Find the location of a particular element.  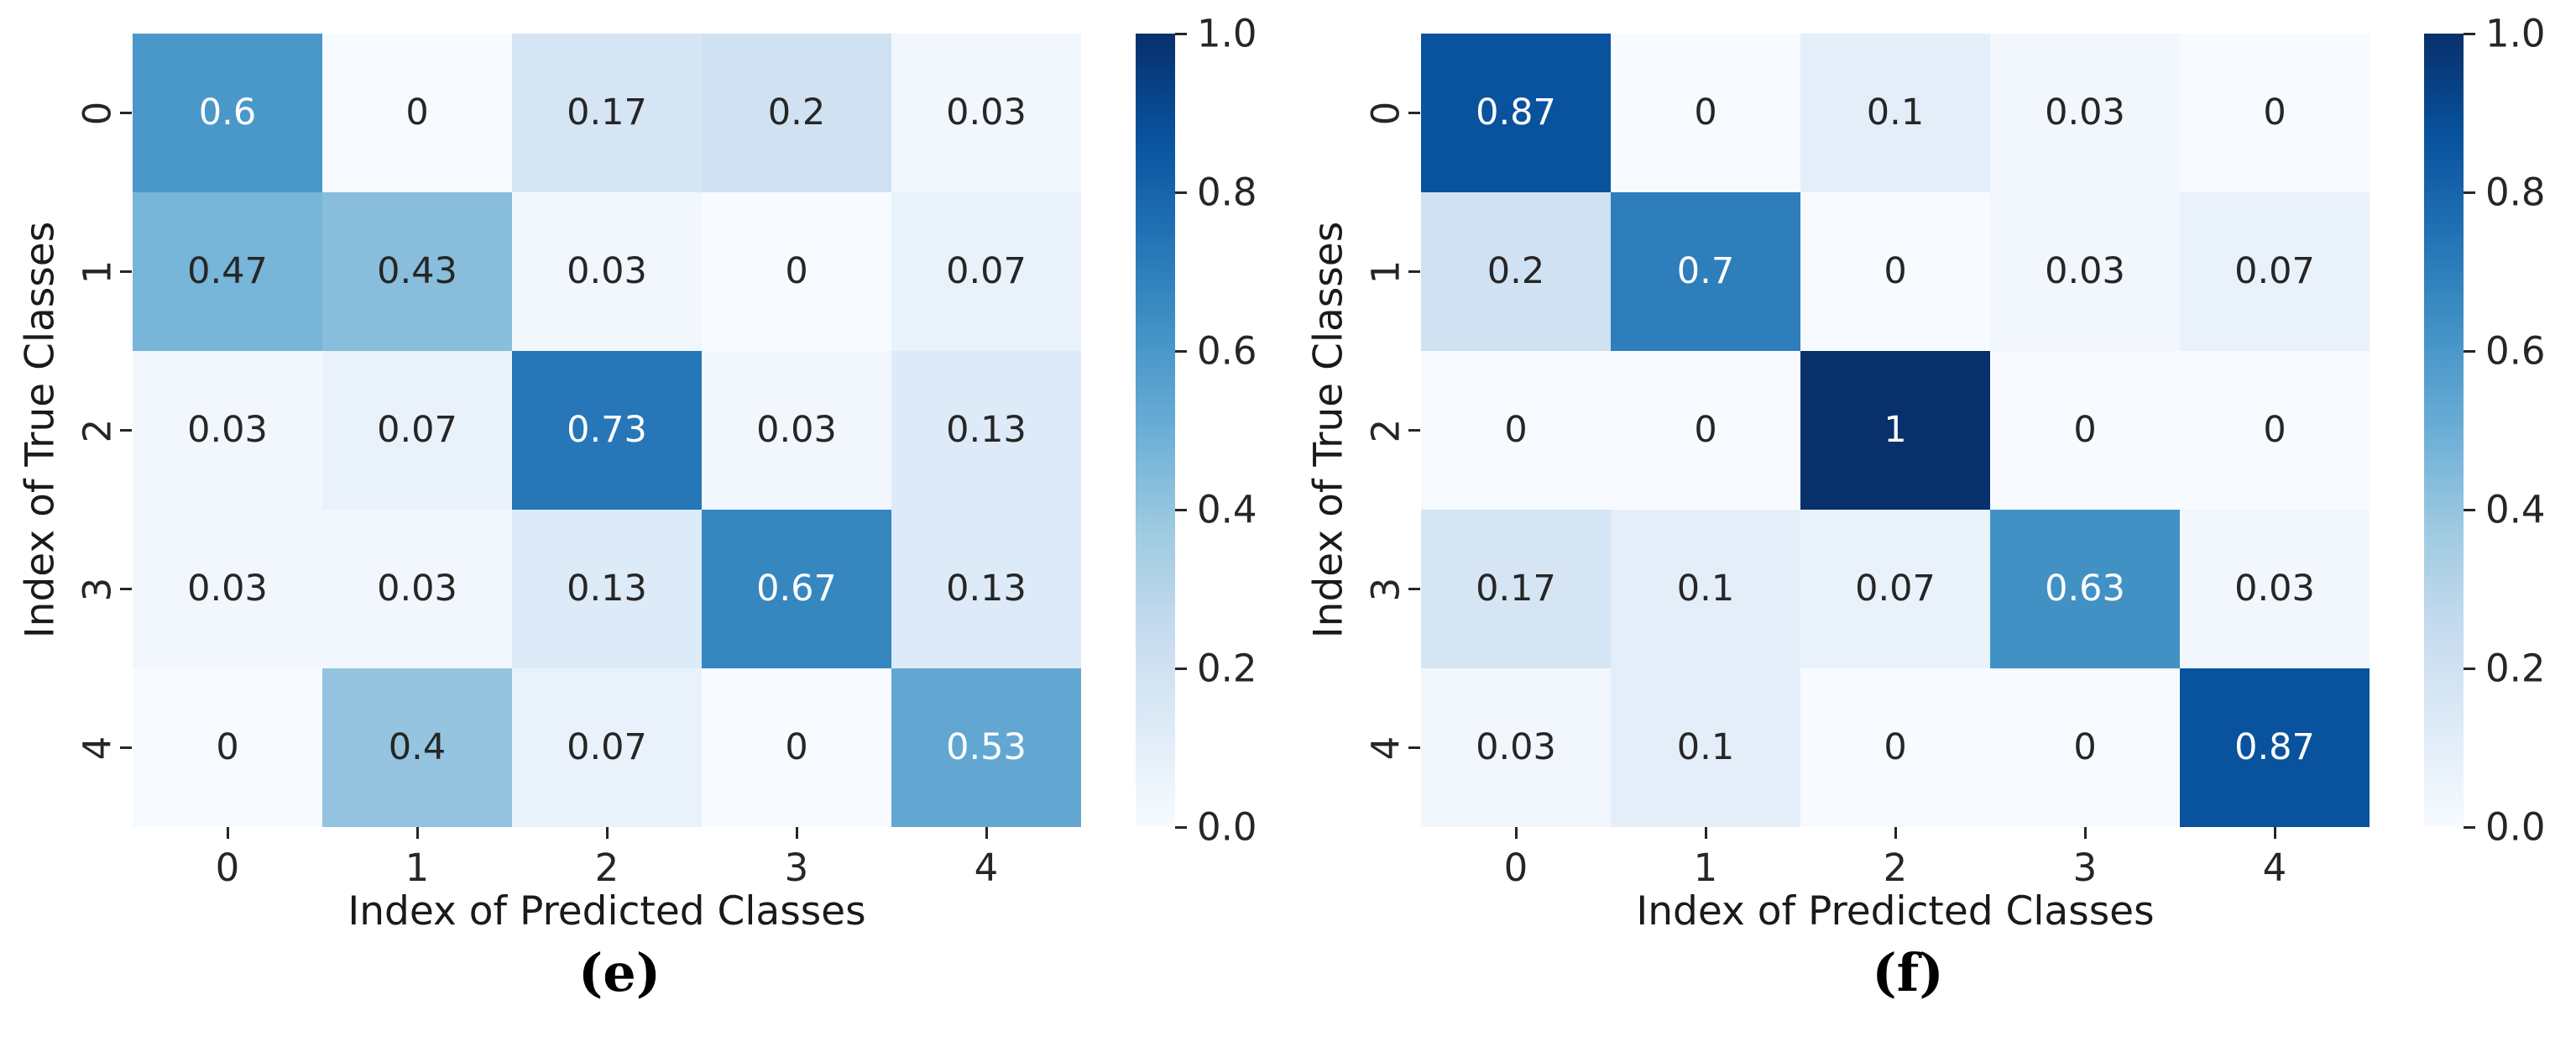

cell-value: 0.67 is located at coordinates (796, 589).